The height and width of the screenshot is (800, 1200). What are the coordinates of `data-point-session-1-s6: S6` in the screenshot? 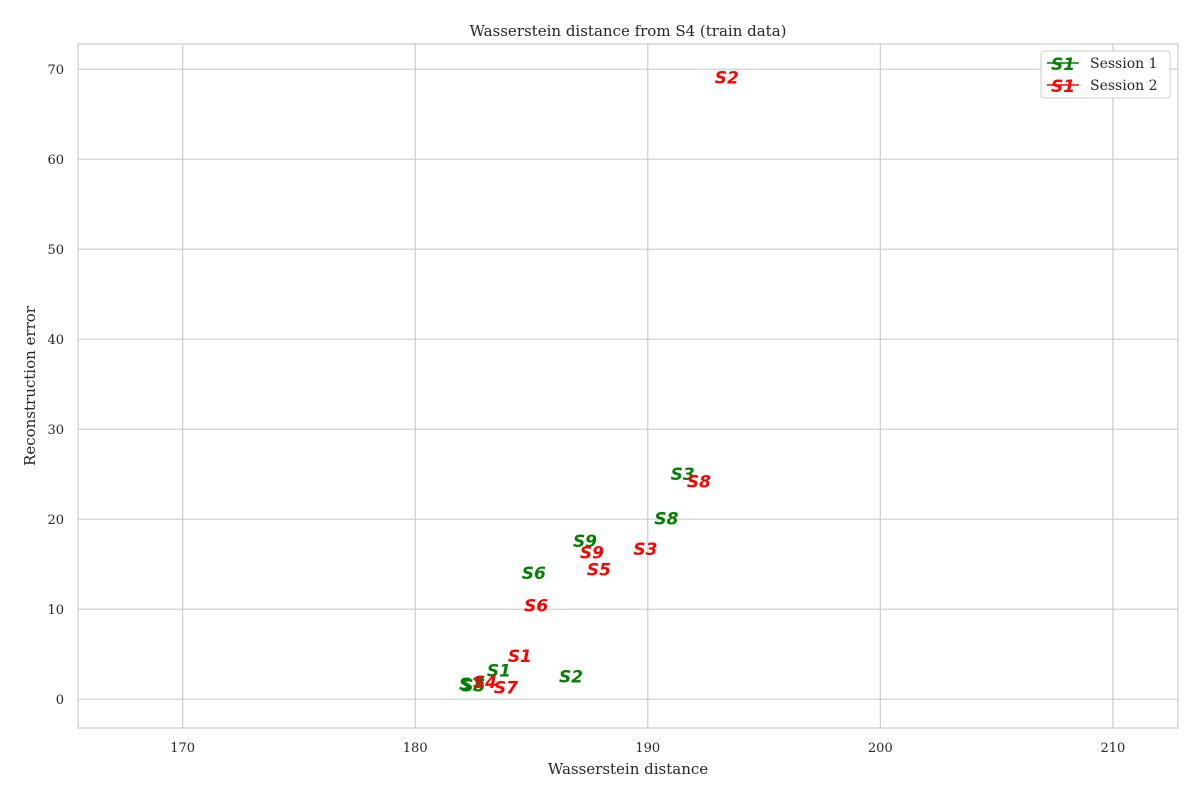 It's located at (534, 574).